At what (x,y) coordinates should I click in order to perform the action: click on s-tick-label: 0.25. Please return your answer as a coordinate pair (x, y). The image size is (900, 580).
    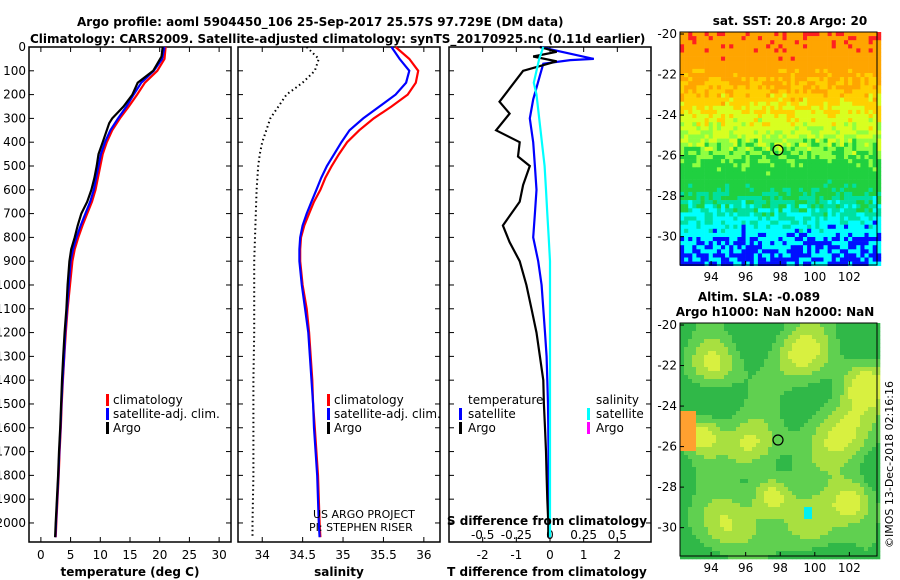
    Looking at the image, I should click on (583, 535).